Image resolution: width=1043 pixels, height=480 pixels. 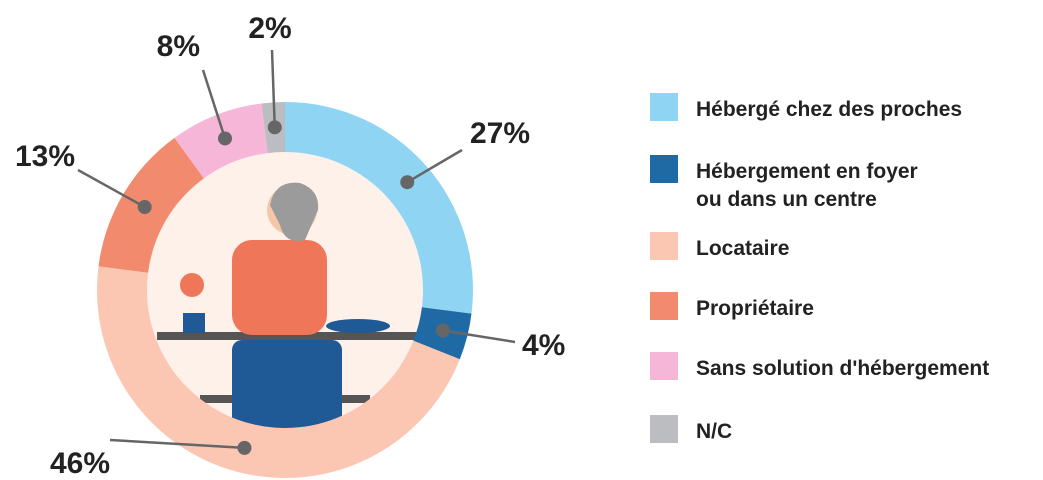 I want to click on plate, so click(x=358, y=326).